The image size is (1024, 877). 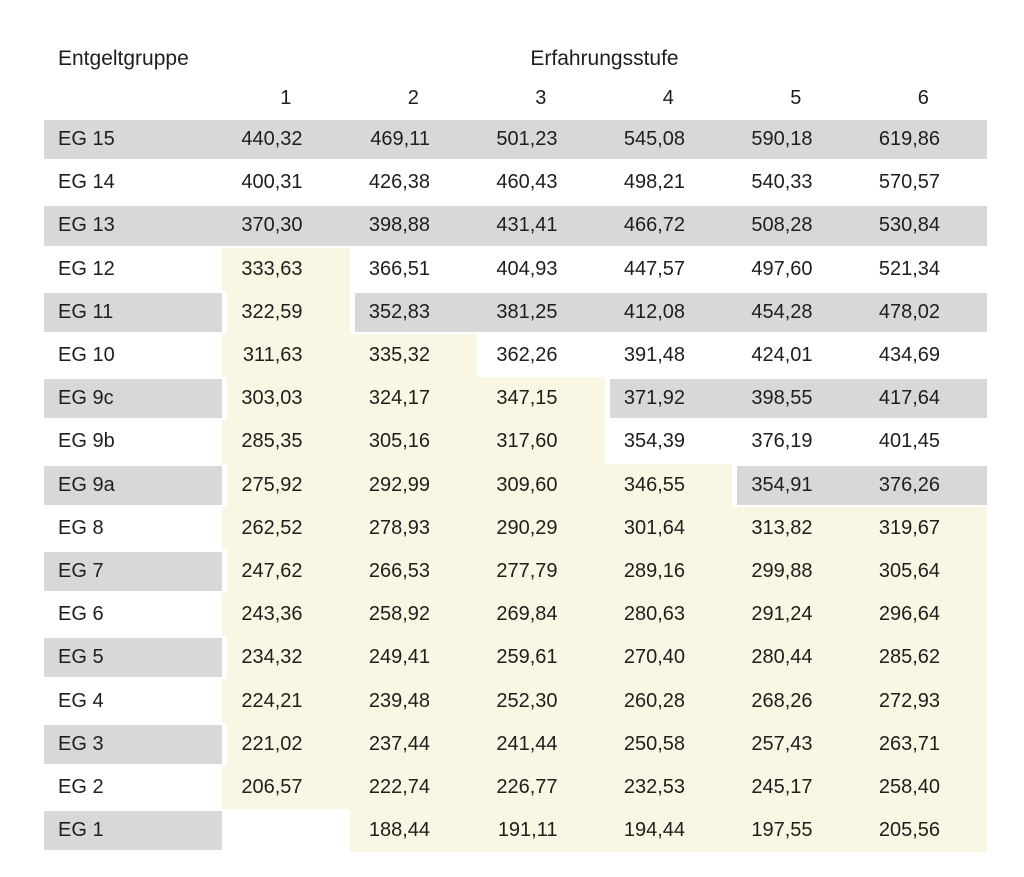 I want to click on value-cell: 454,28, so click(x=796, y=312).